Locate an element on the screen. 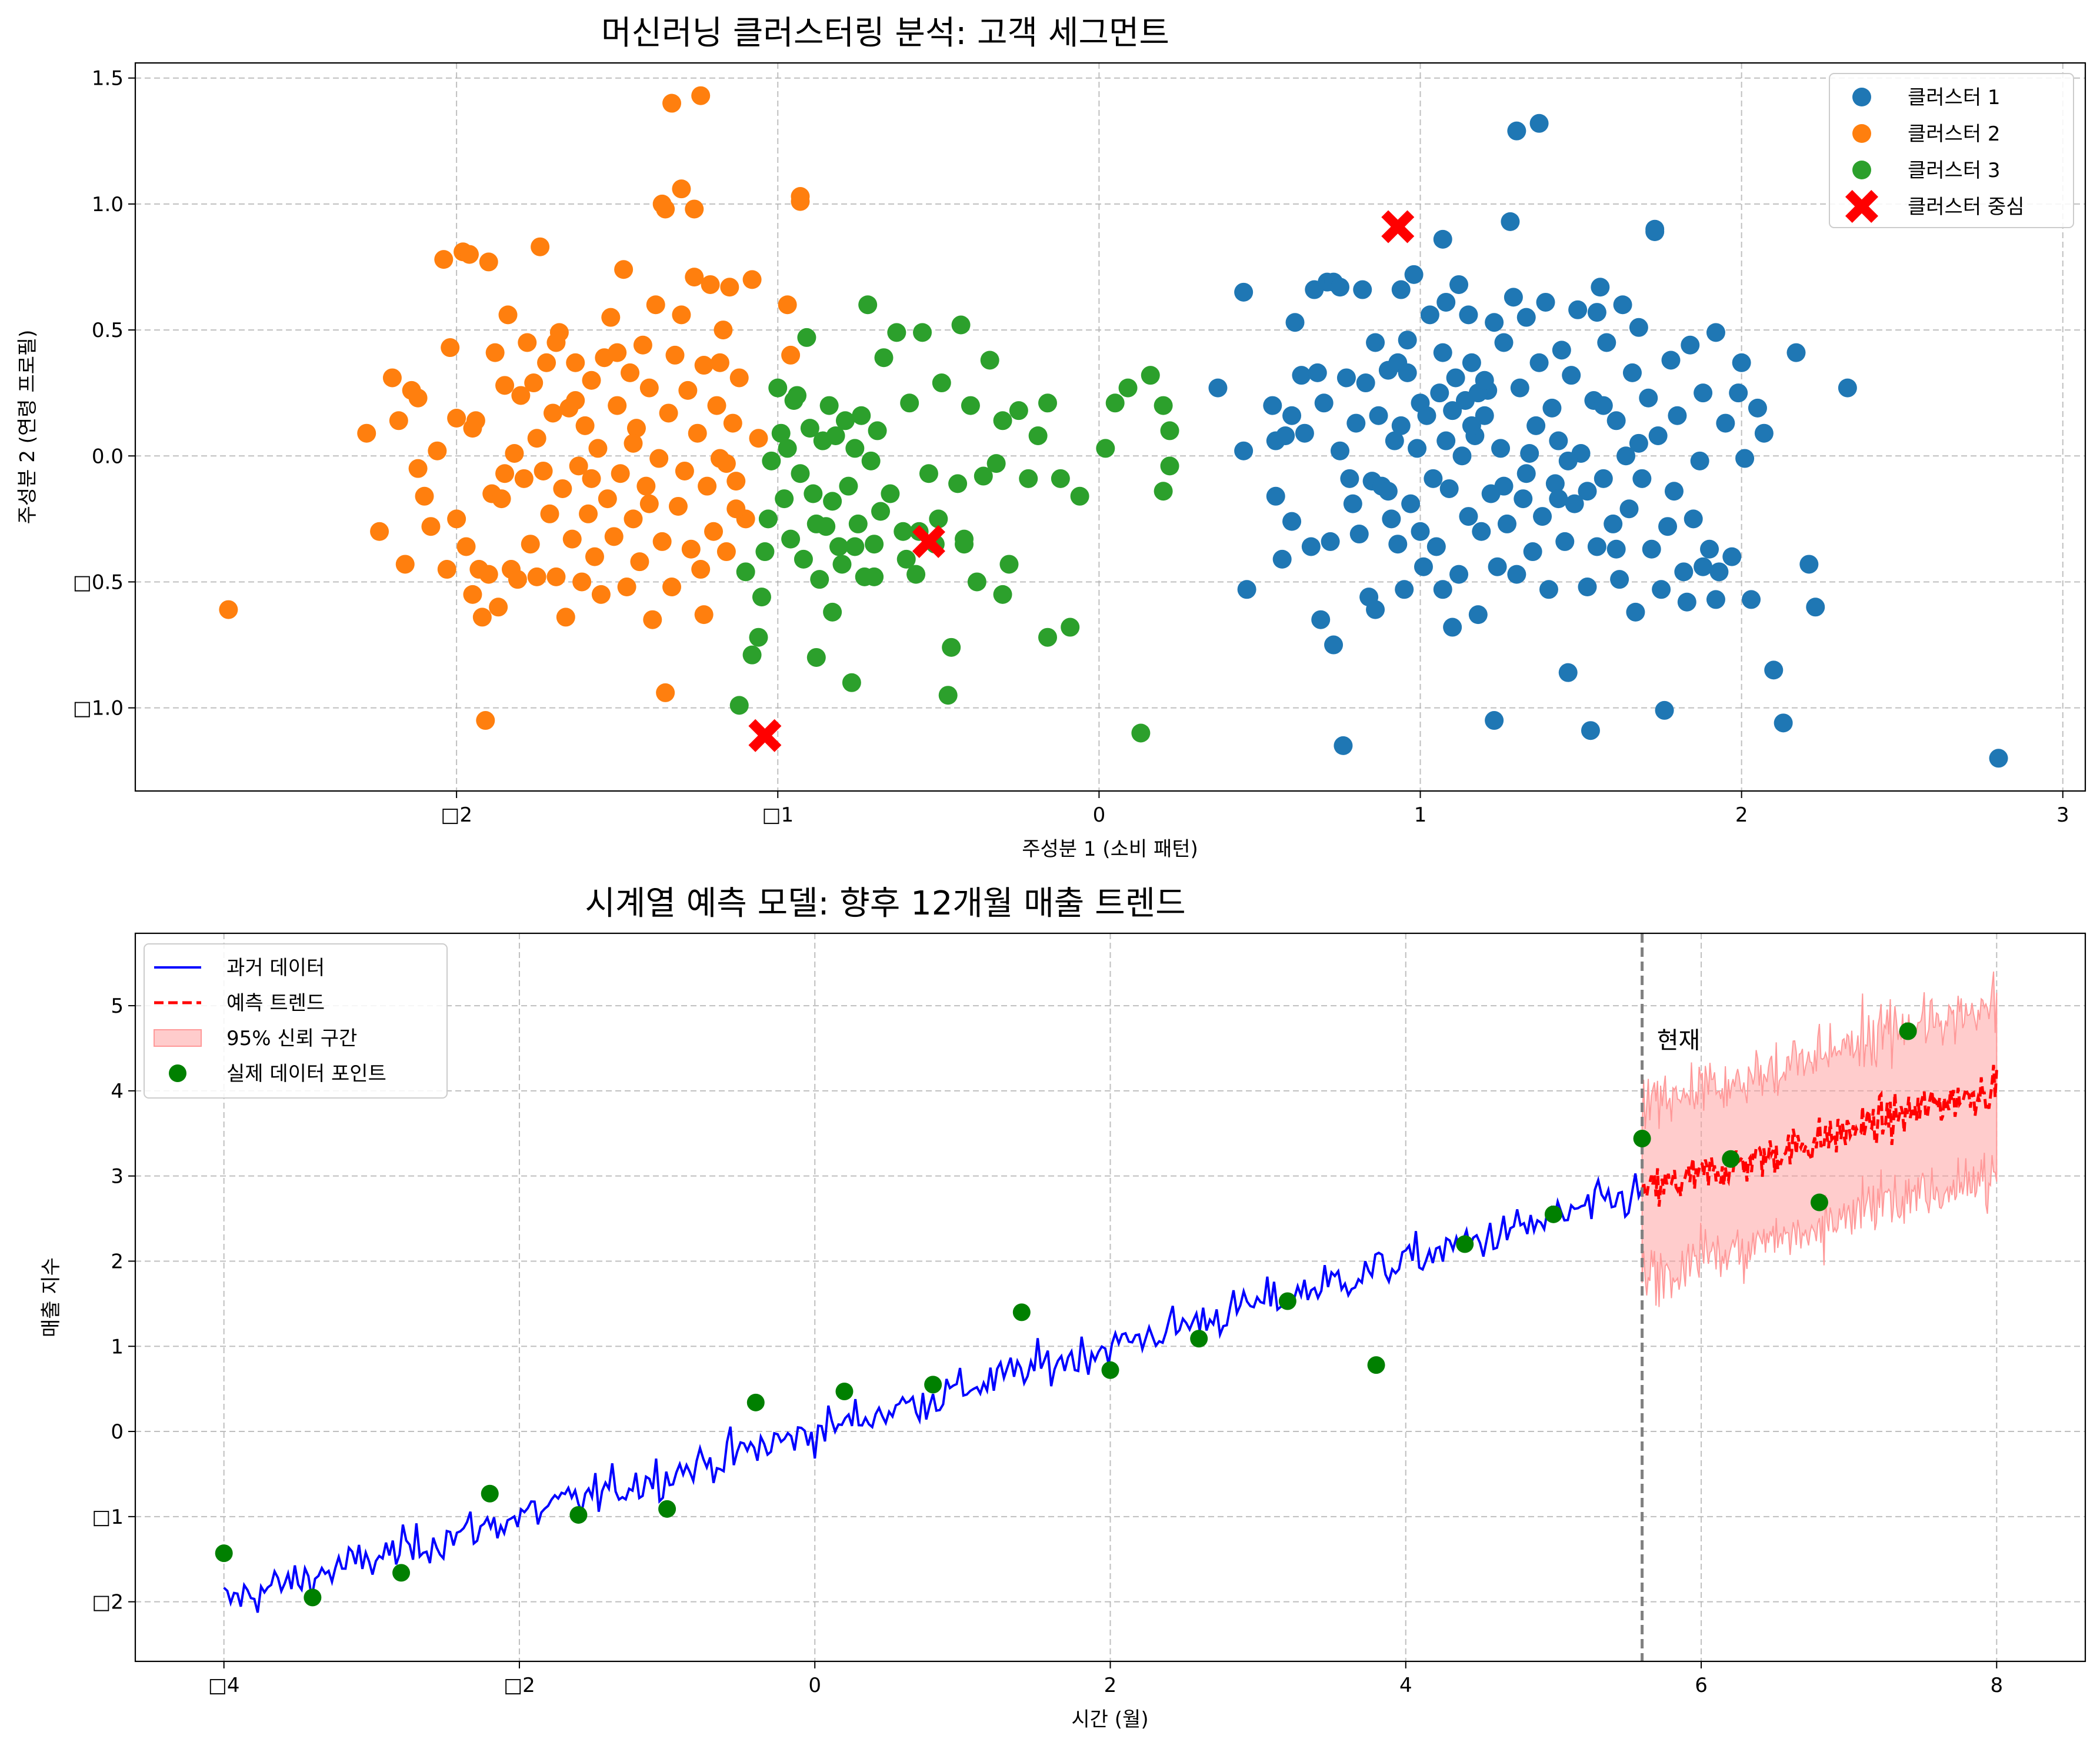  legend-label: 클러스터 중심 is located at coordinates (1966, 207).